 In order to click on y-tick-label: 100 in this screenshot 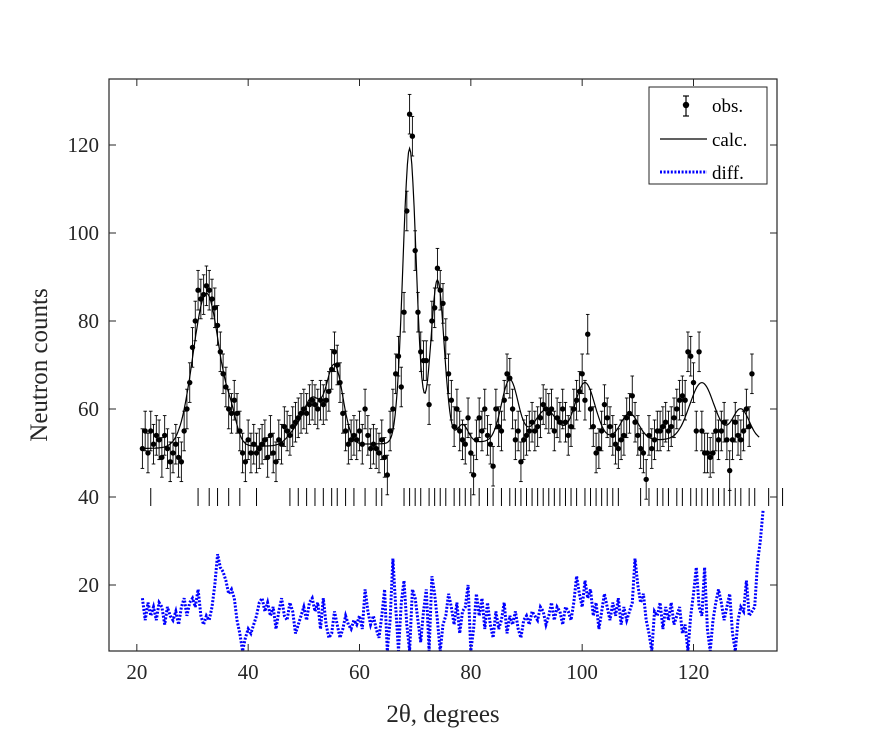, I will do `click(84, 233)`.